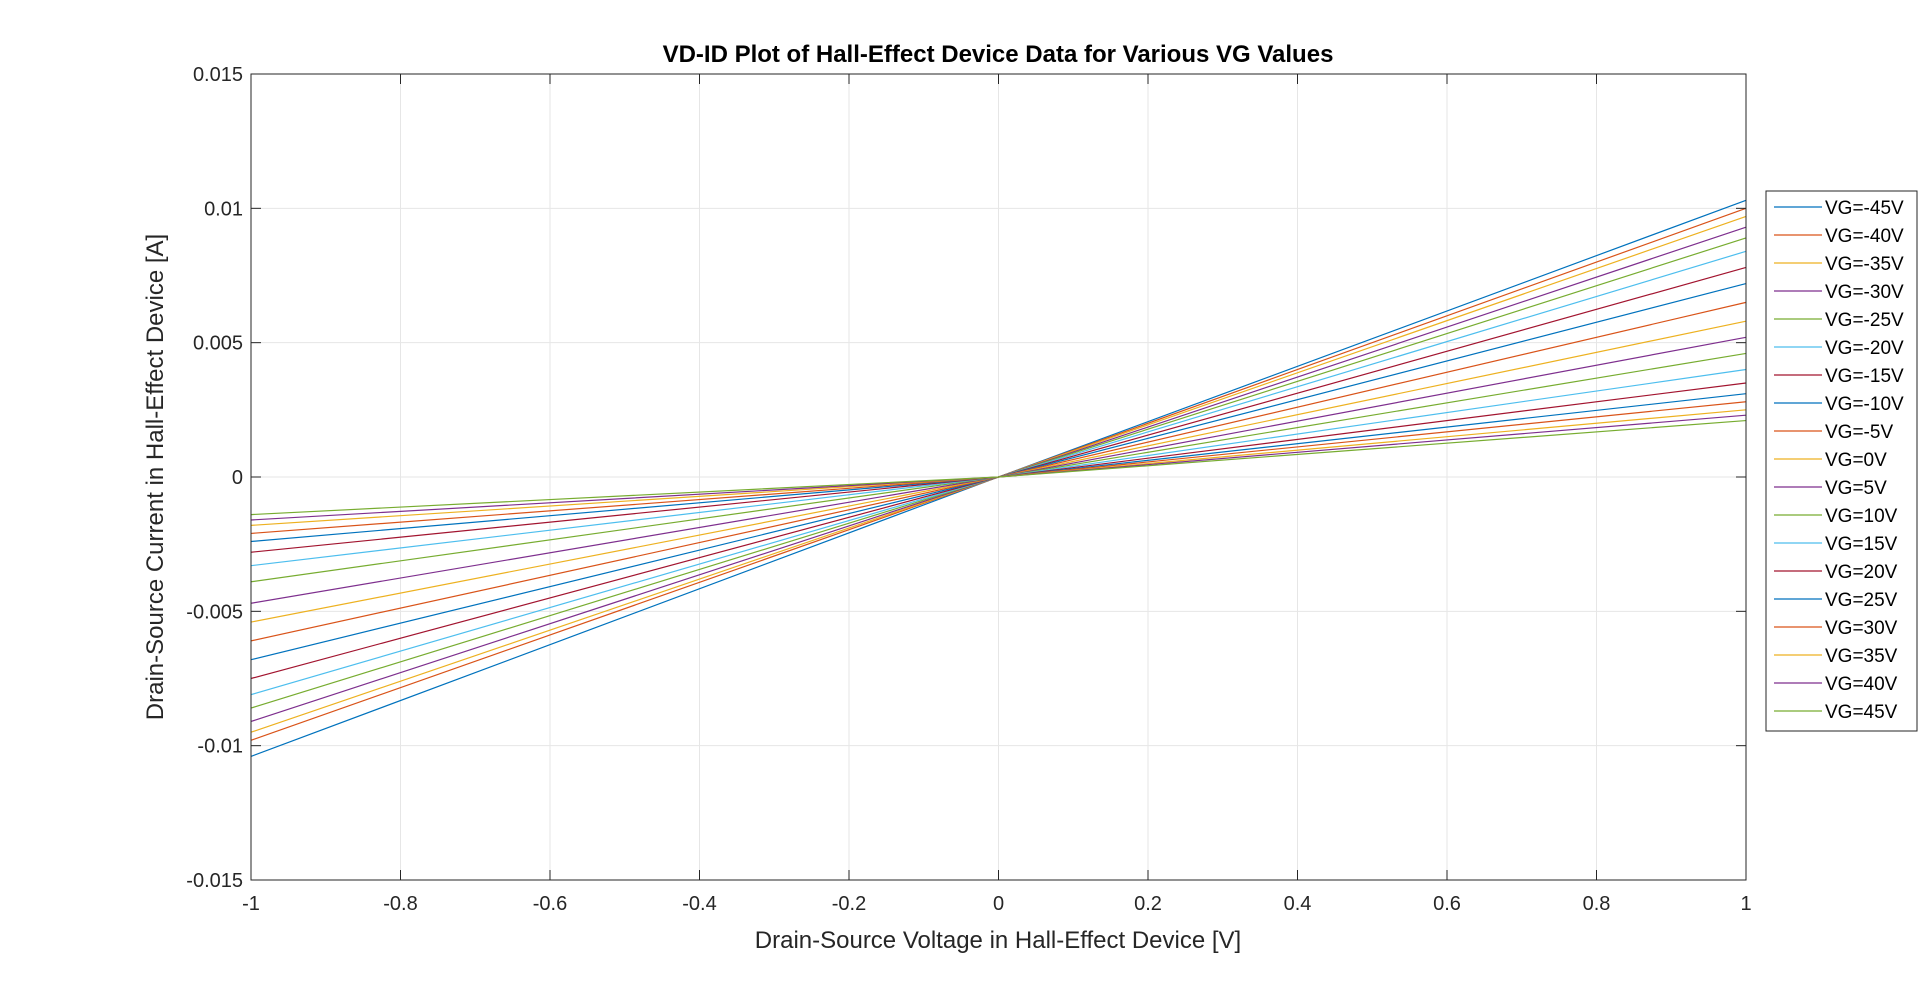 The height and width of the screenshot is (991, 1920). Describe the element at coordinates (1864, 236) in the screenshot. I see `legend-label: VG=-40V` at that location.